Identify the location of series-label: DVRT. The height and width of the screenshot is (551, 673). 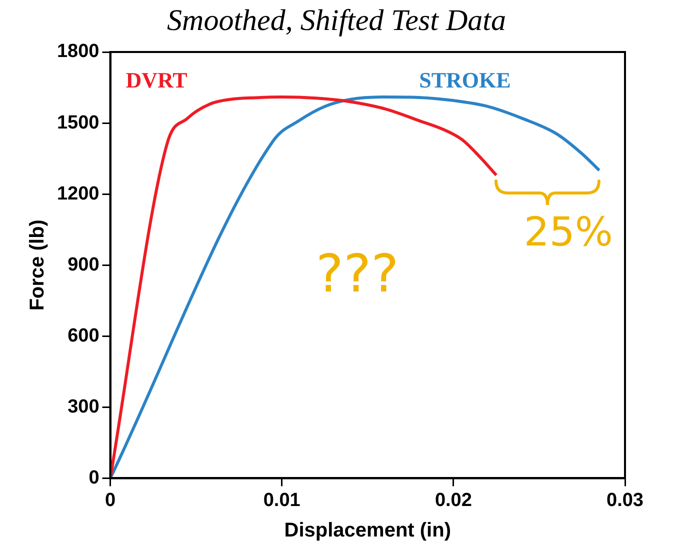
(157, 80).